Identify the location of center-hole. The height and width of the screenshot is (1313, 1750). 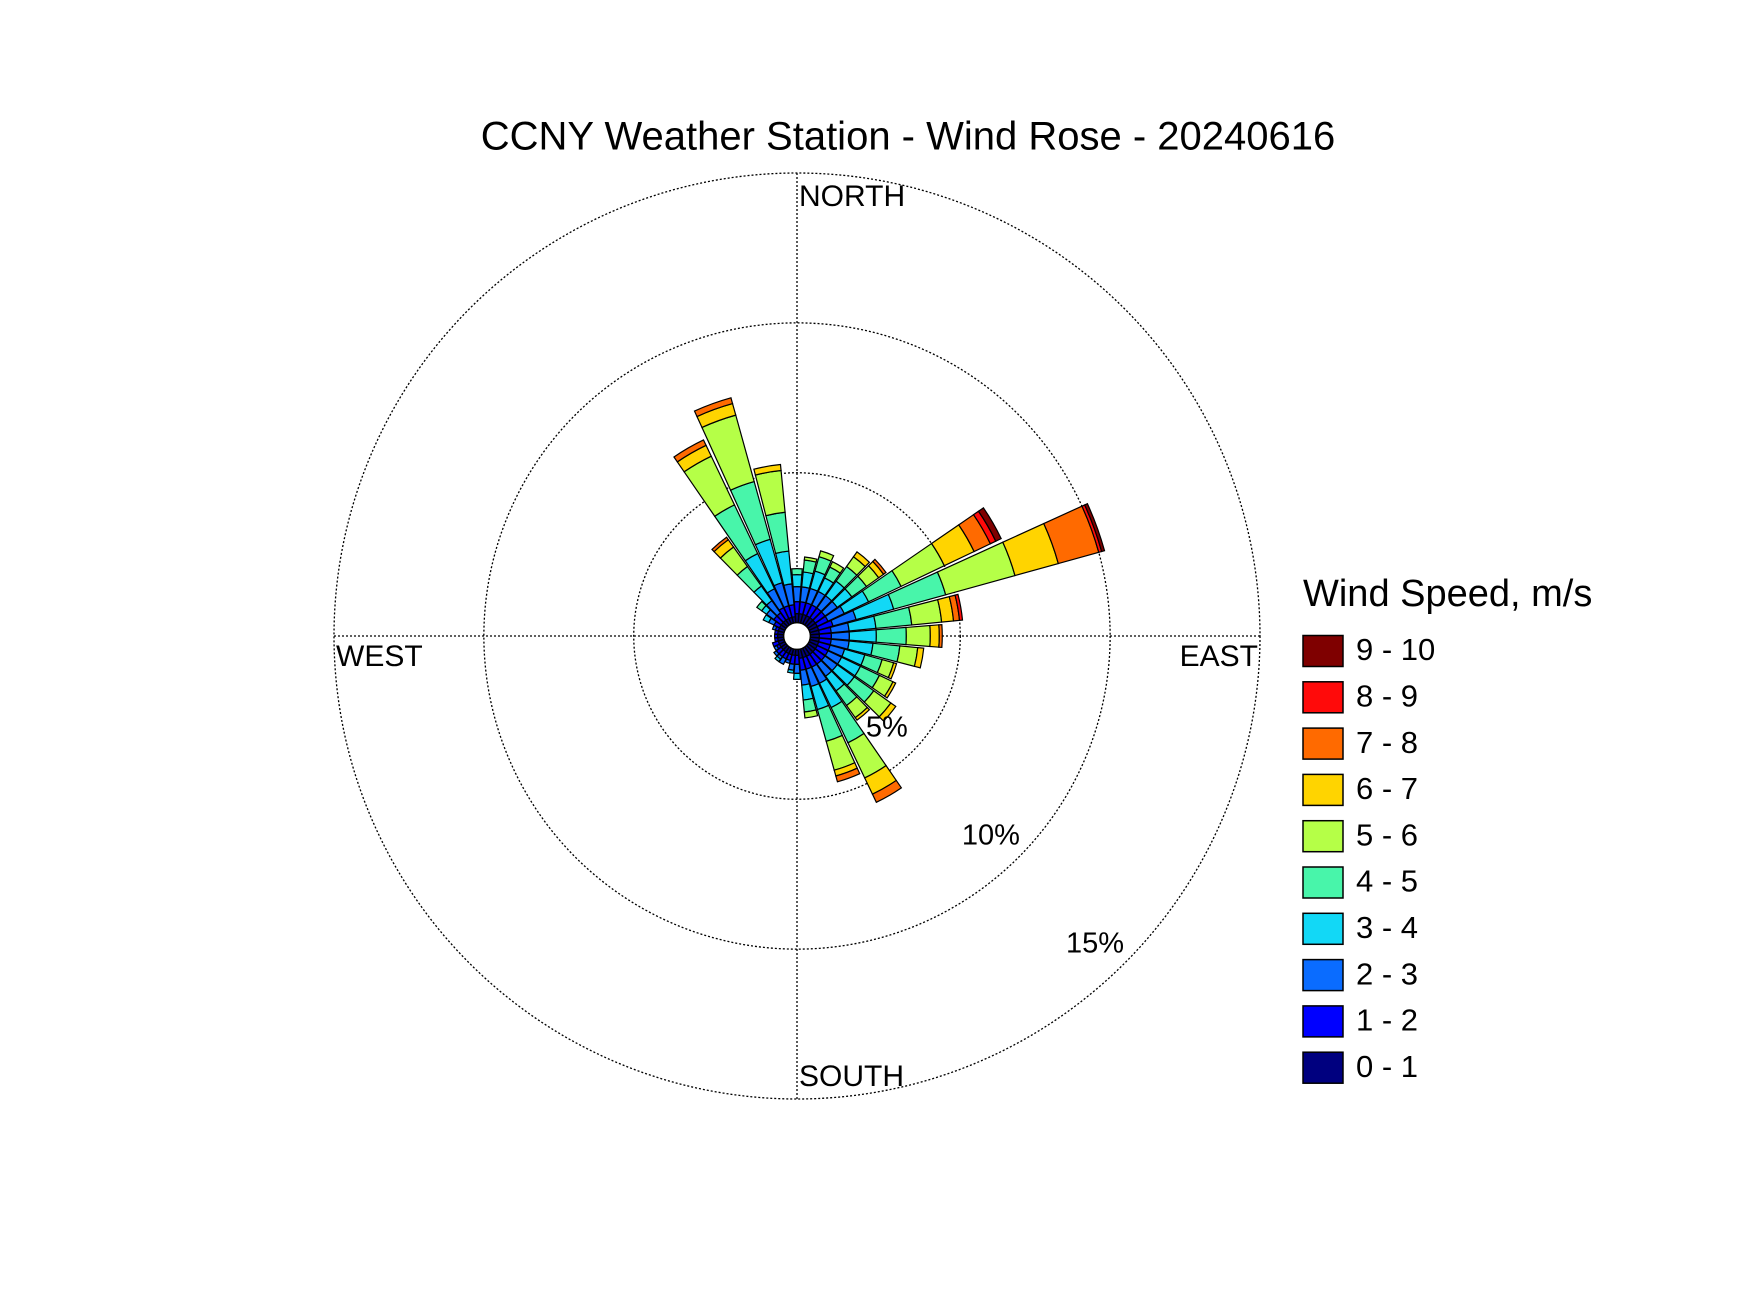
(797, 636).